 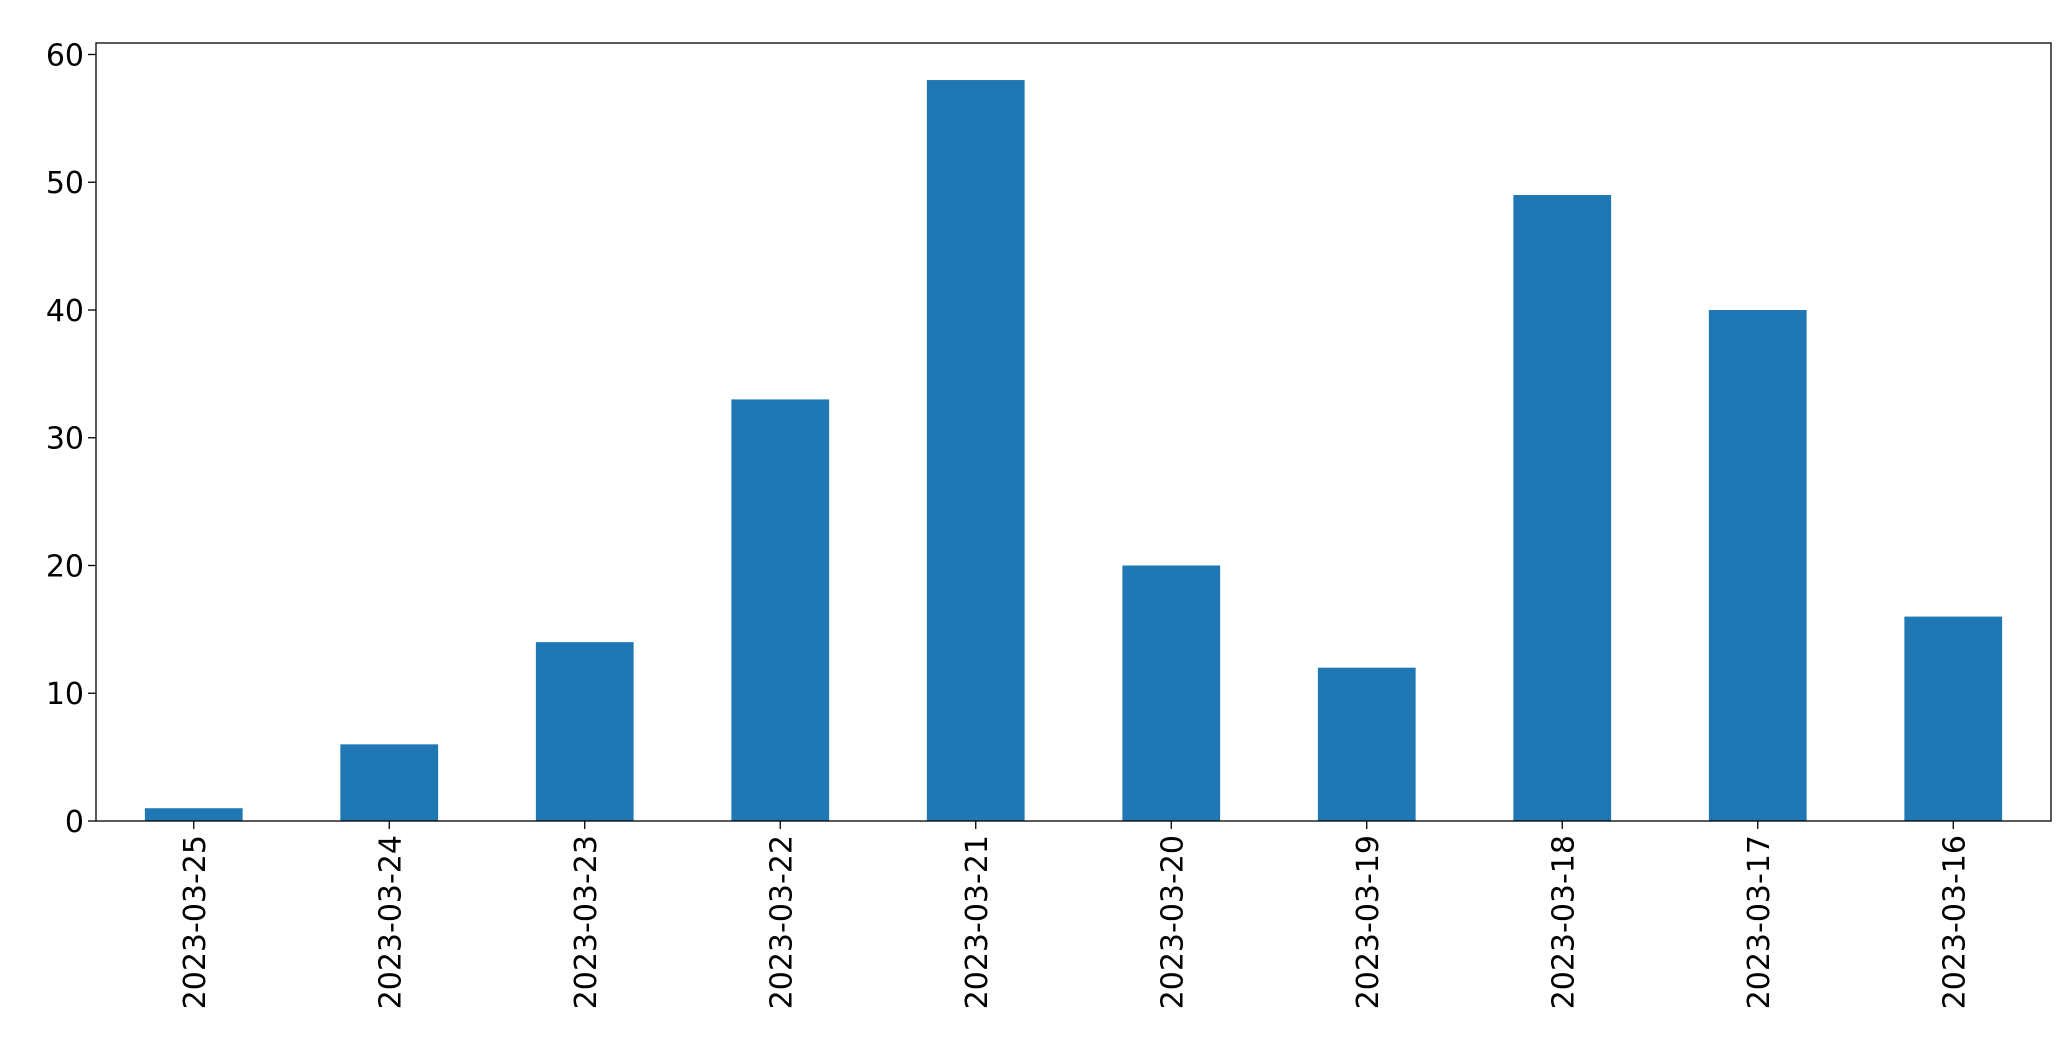 I want to click on y-tick-label: 40, so click(x=65, y=311).